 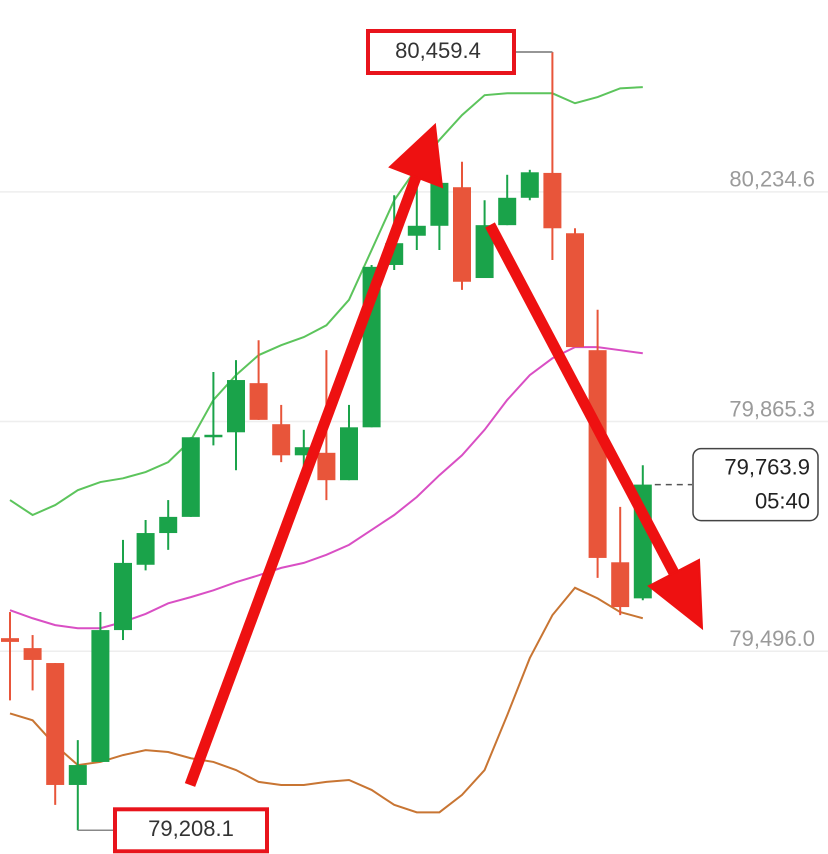 What do you see at coordinates (772, 638) in the screenshot?
I see `y-tick-label: 79,496.0` at bounding box center [772, 638].